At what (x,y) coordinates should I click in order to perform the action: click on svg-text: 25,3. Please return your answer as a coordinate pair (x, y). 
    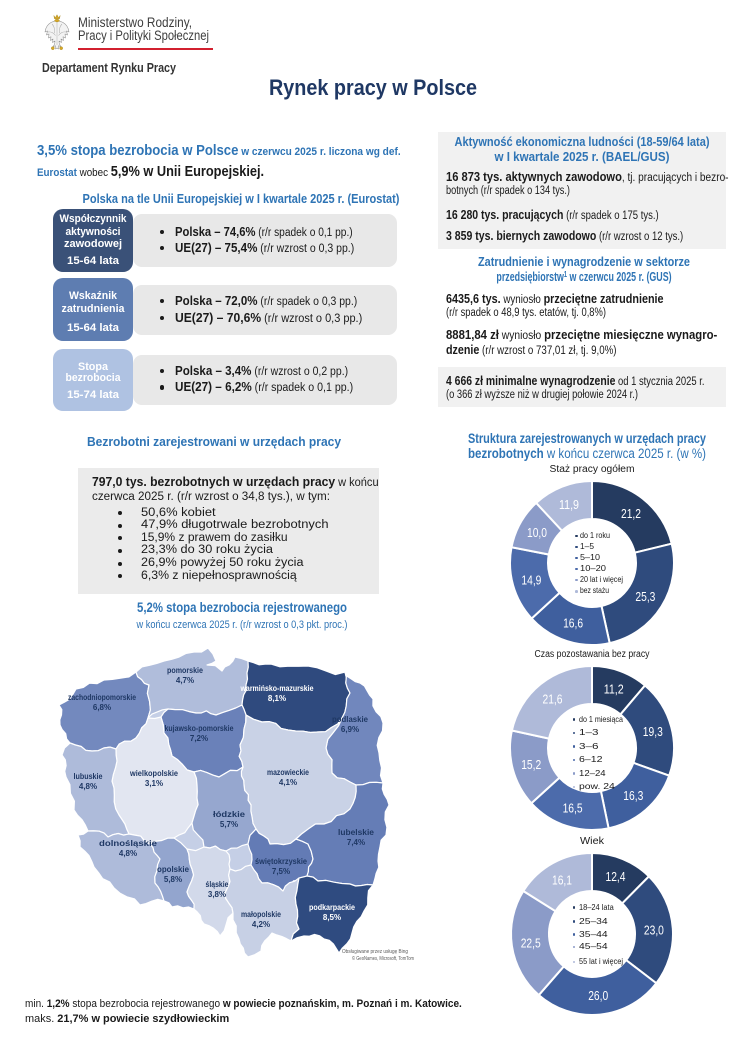
    Looking at the image, I should click on (645, 596).